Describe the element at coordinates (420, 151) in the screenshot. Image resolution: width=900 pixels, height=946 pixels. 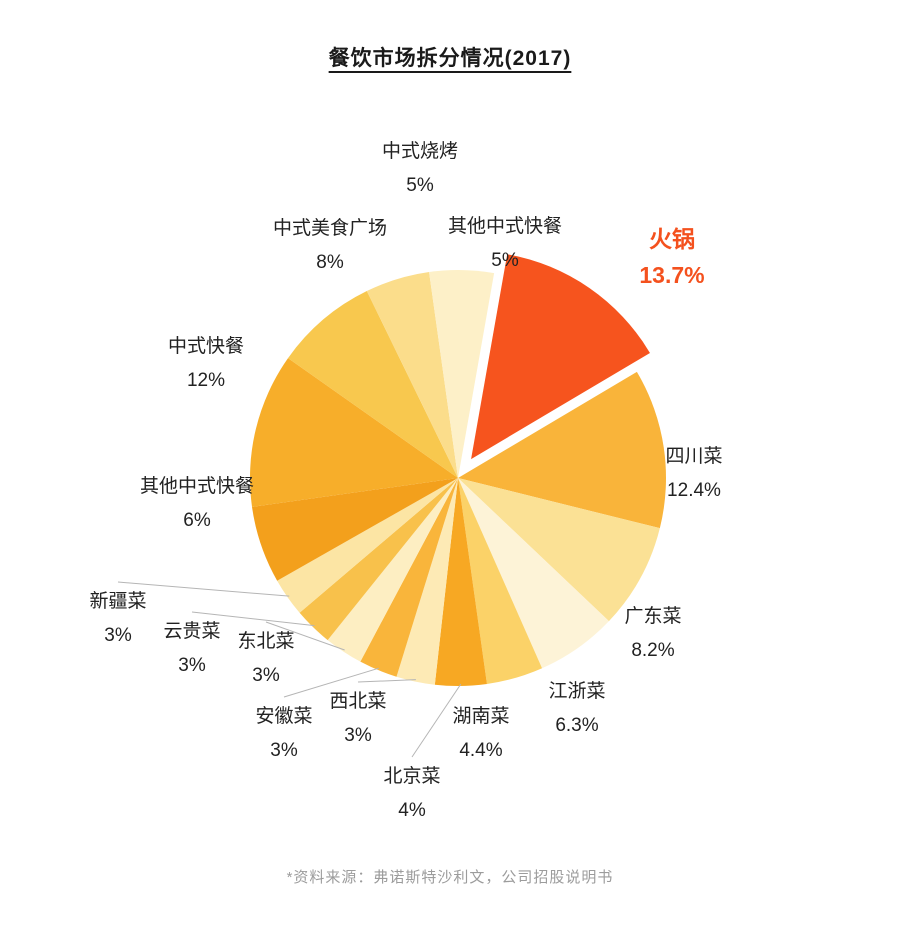
I see `slice-label-name: 中式烧烤` at that location.